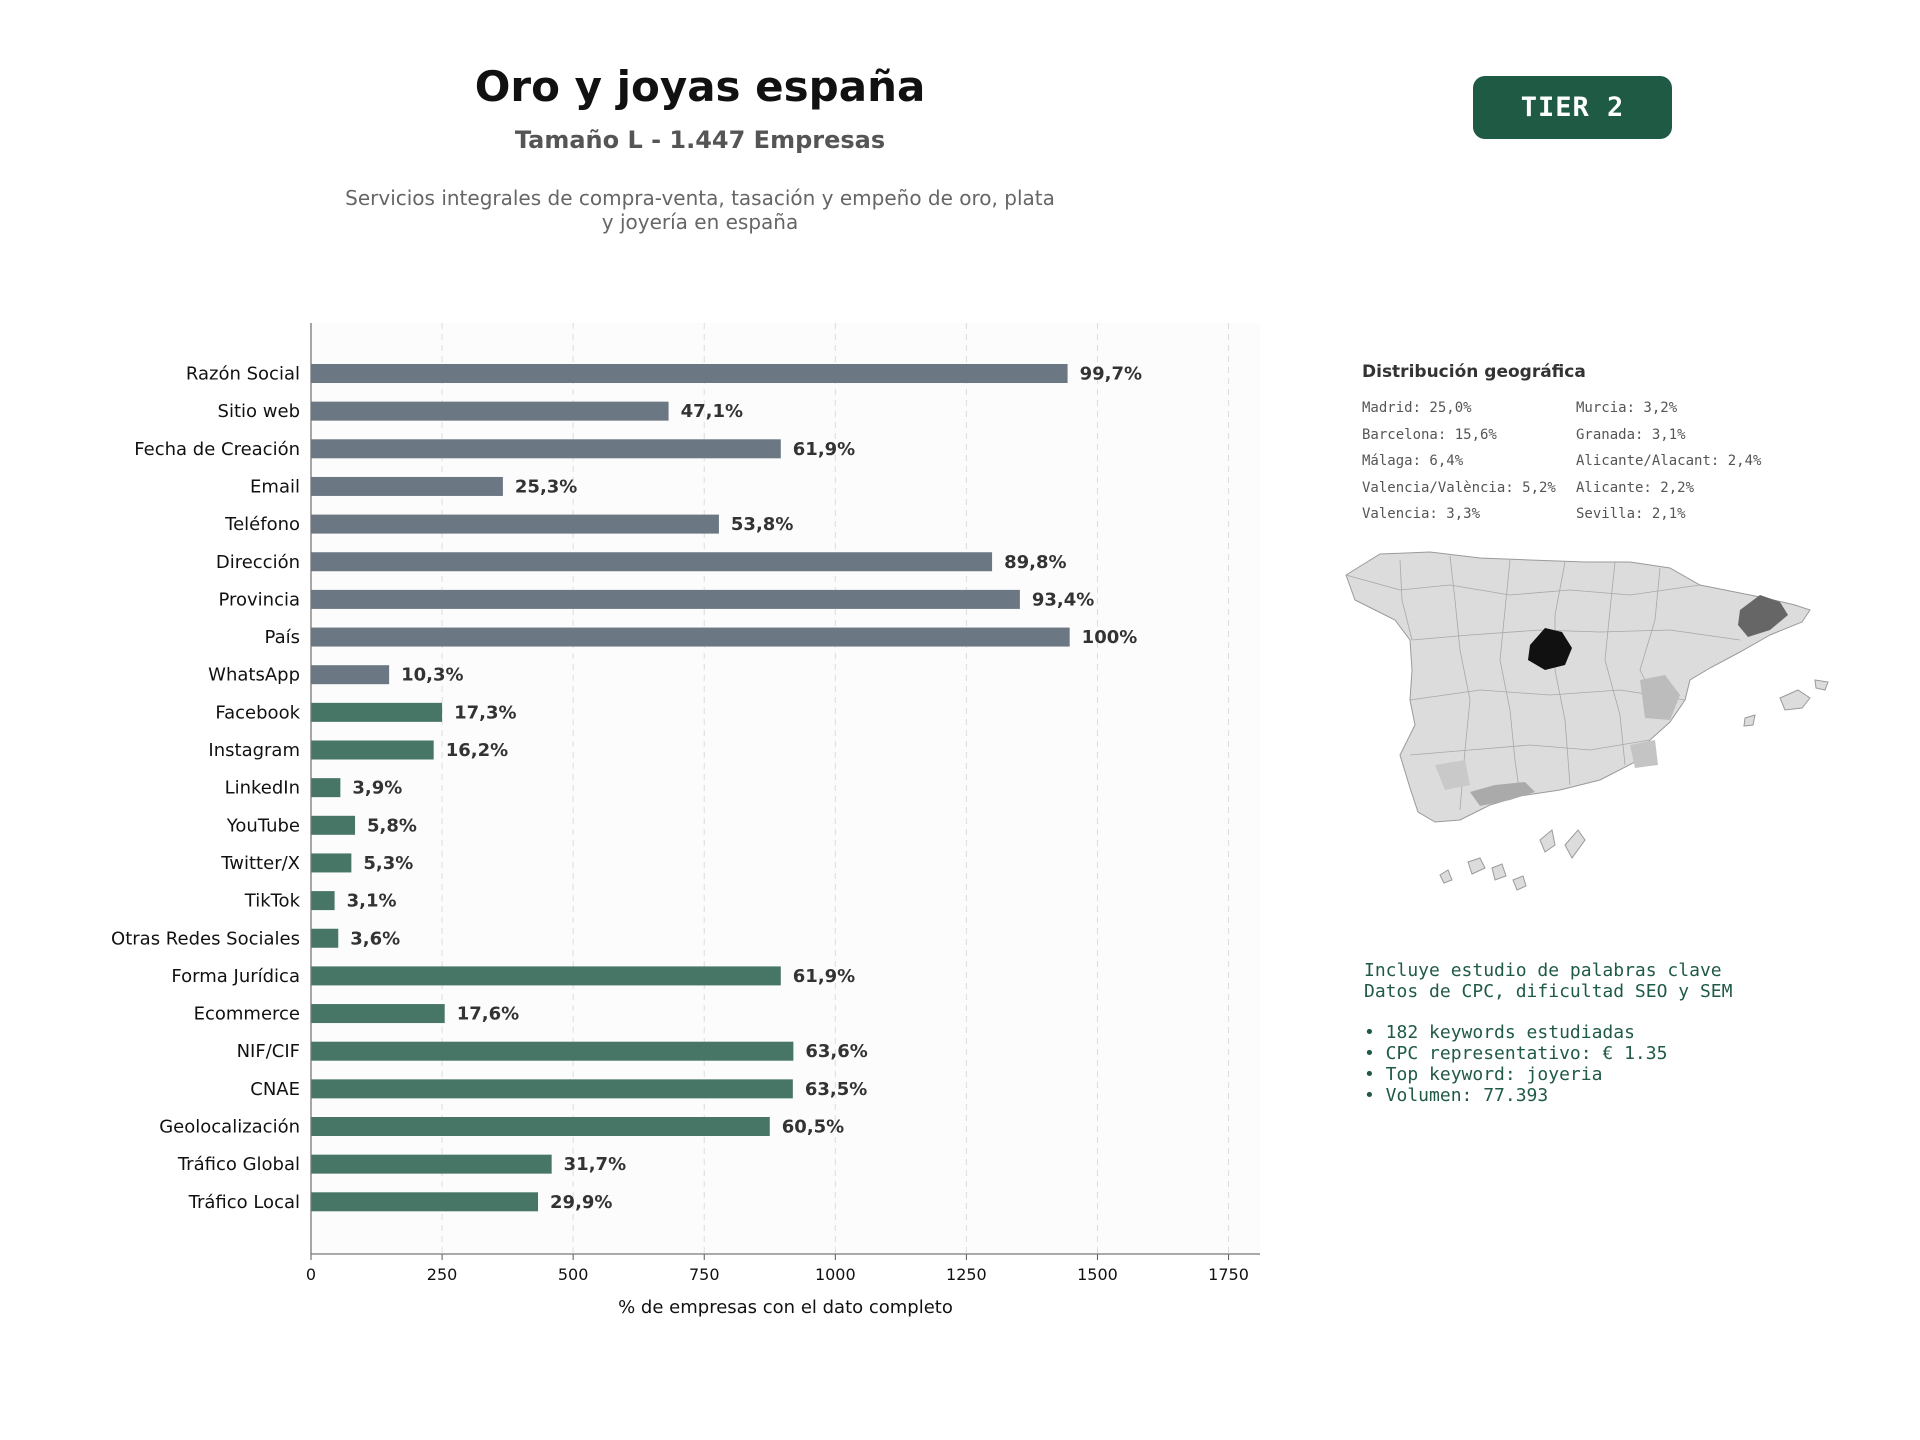 Image resolution: width=1920 pixels, height=1440 pixels. What do you see at coordinates (375, 938) in the screenshot?
I see `data-label: 3,6%` at bounding box center [375, 938].